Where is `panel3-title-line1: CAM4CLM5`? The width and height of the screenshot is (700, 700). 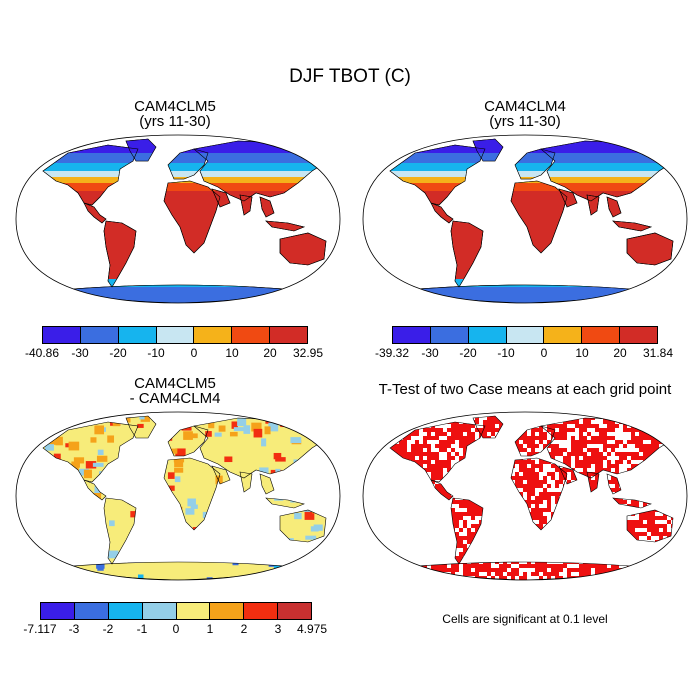 panel3-title-line1: CAM4CLM5 is located at coordinates (175, 383).